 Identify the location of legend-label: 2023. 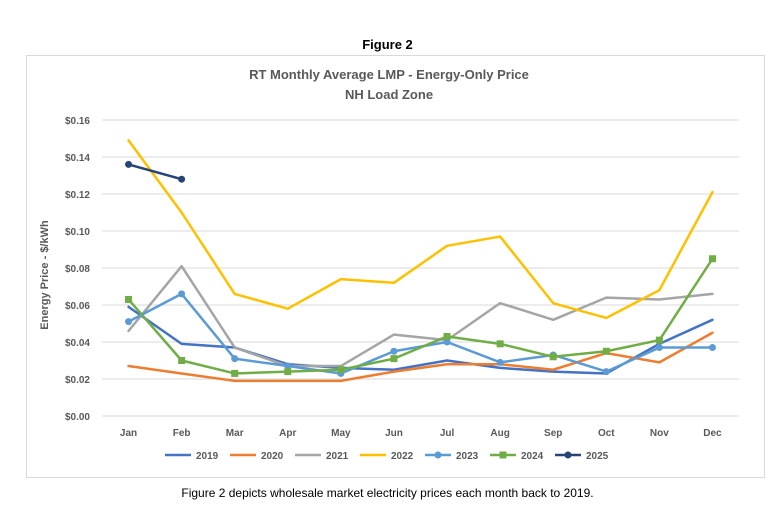
(467, 456).